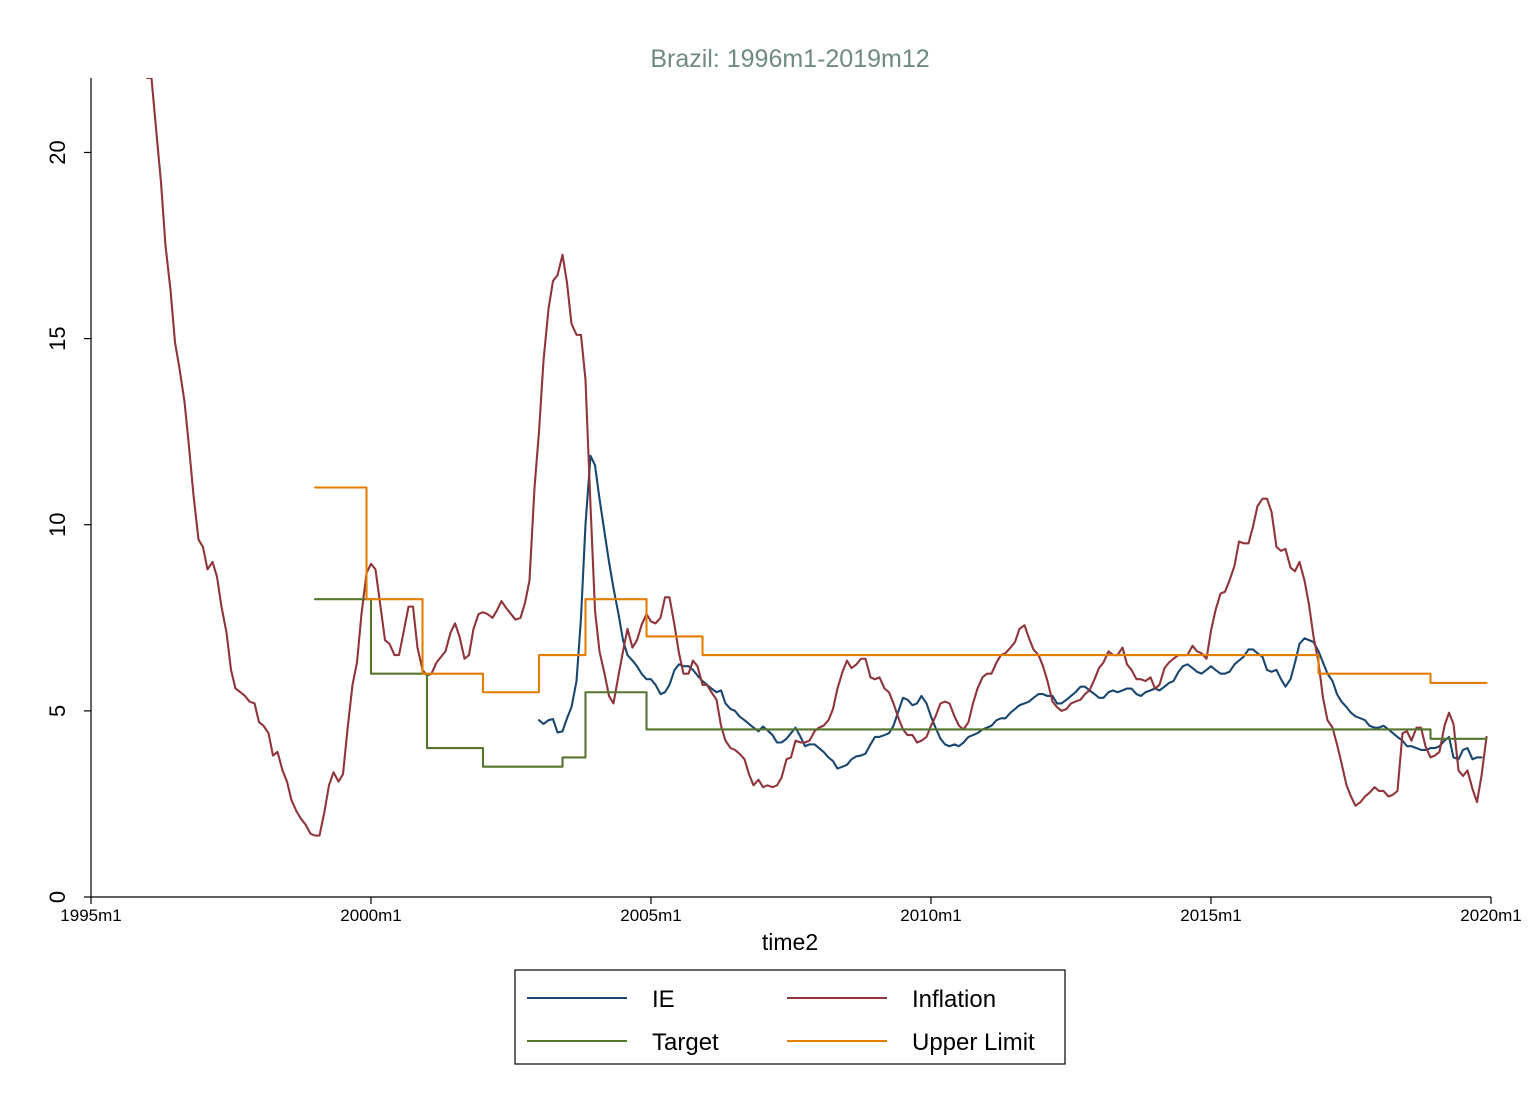 The height and width of the screenshot is (1114, 1532). Describe the element at coordinates (900, 590) in the screenshot. I see `series-line-upper-limit` at that location.